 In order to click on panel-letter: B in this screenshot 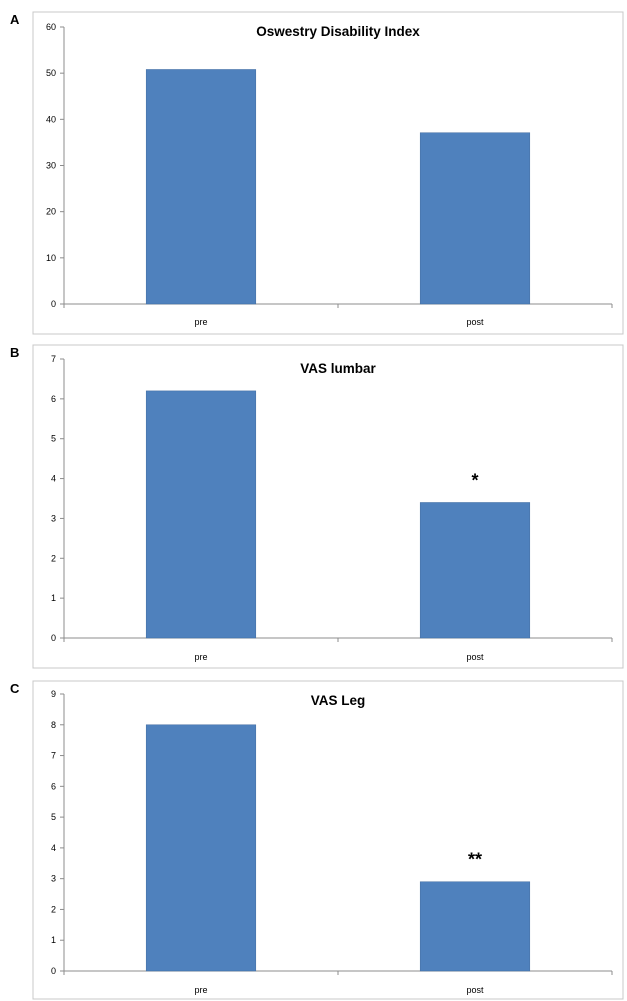, I will do `click(14, 352)`.